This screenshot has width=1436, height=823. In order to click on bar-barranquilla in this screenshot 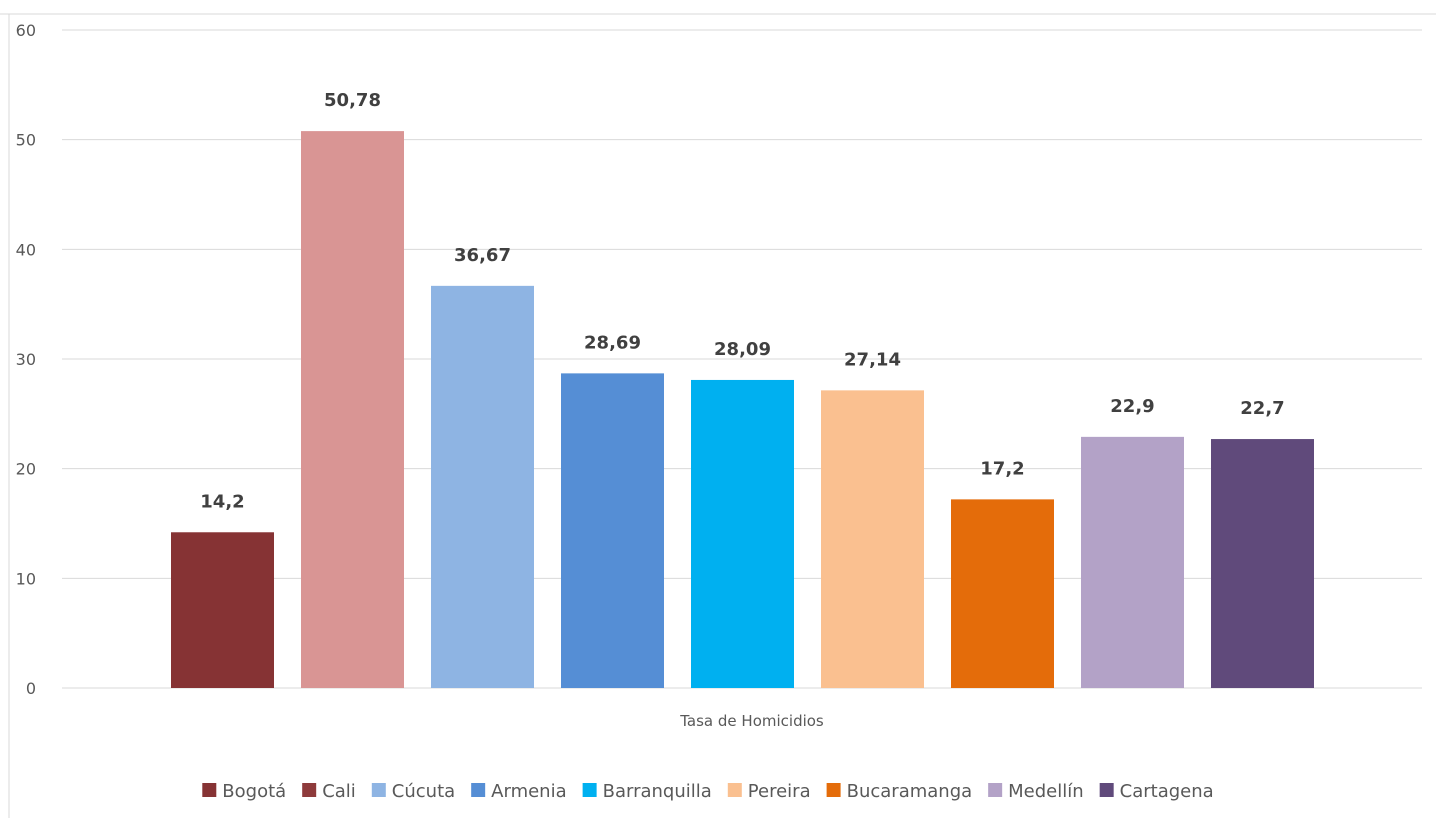, I will do `click(742, 533)`.